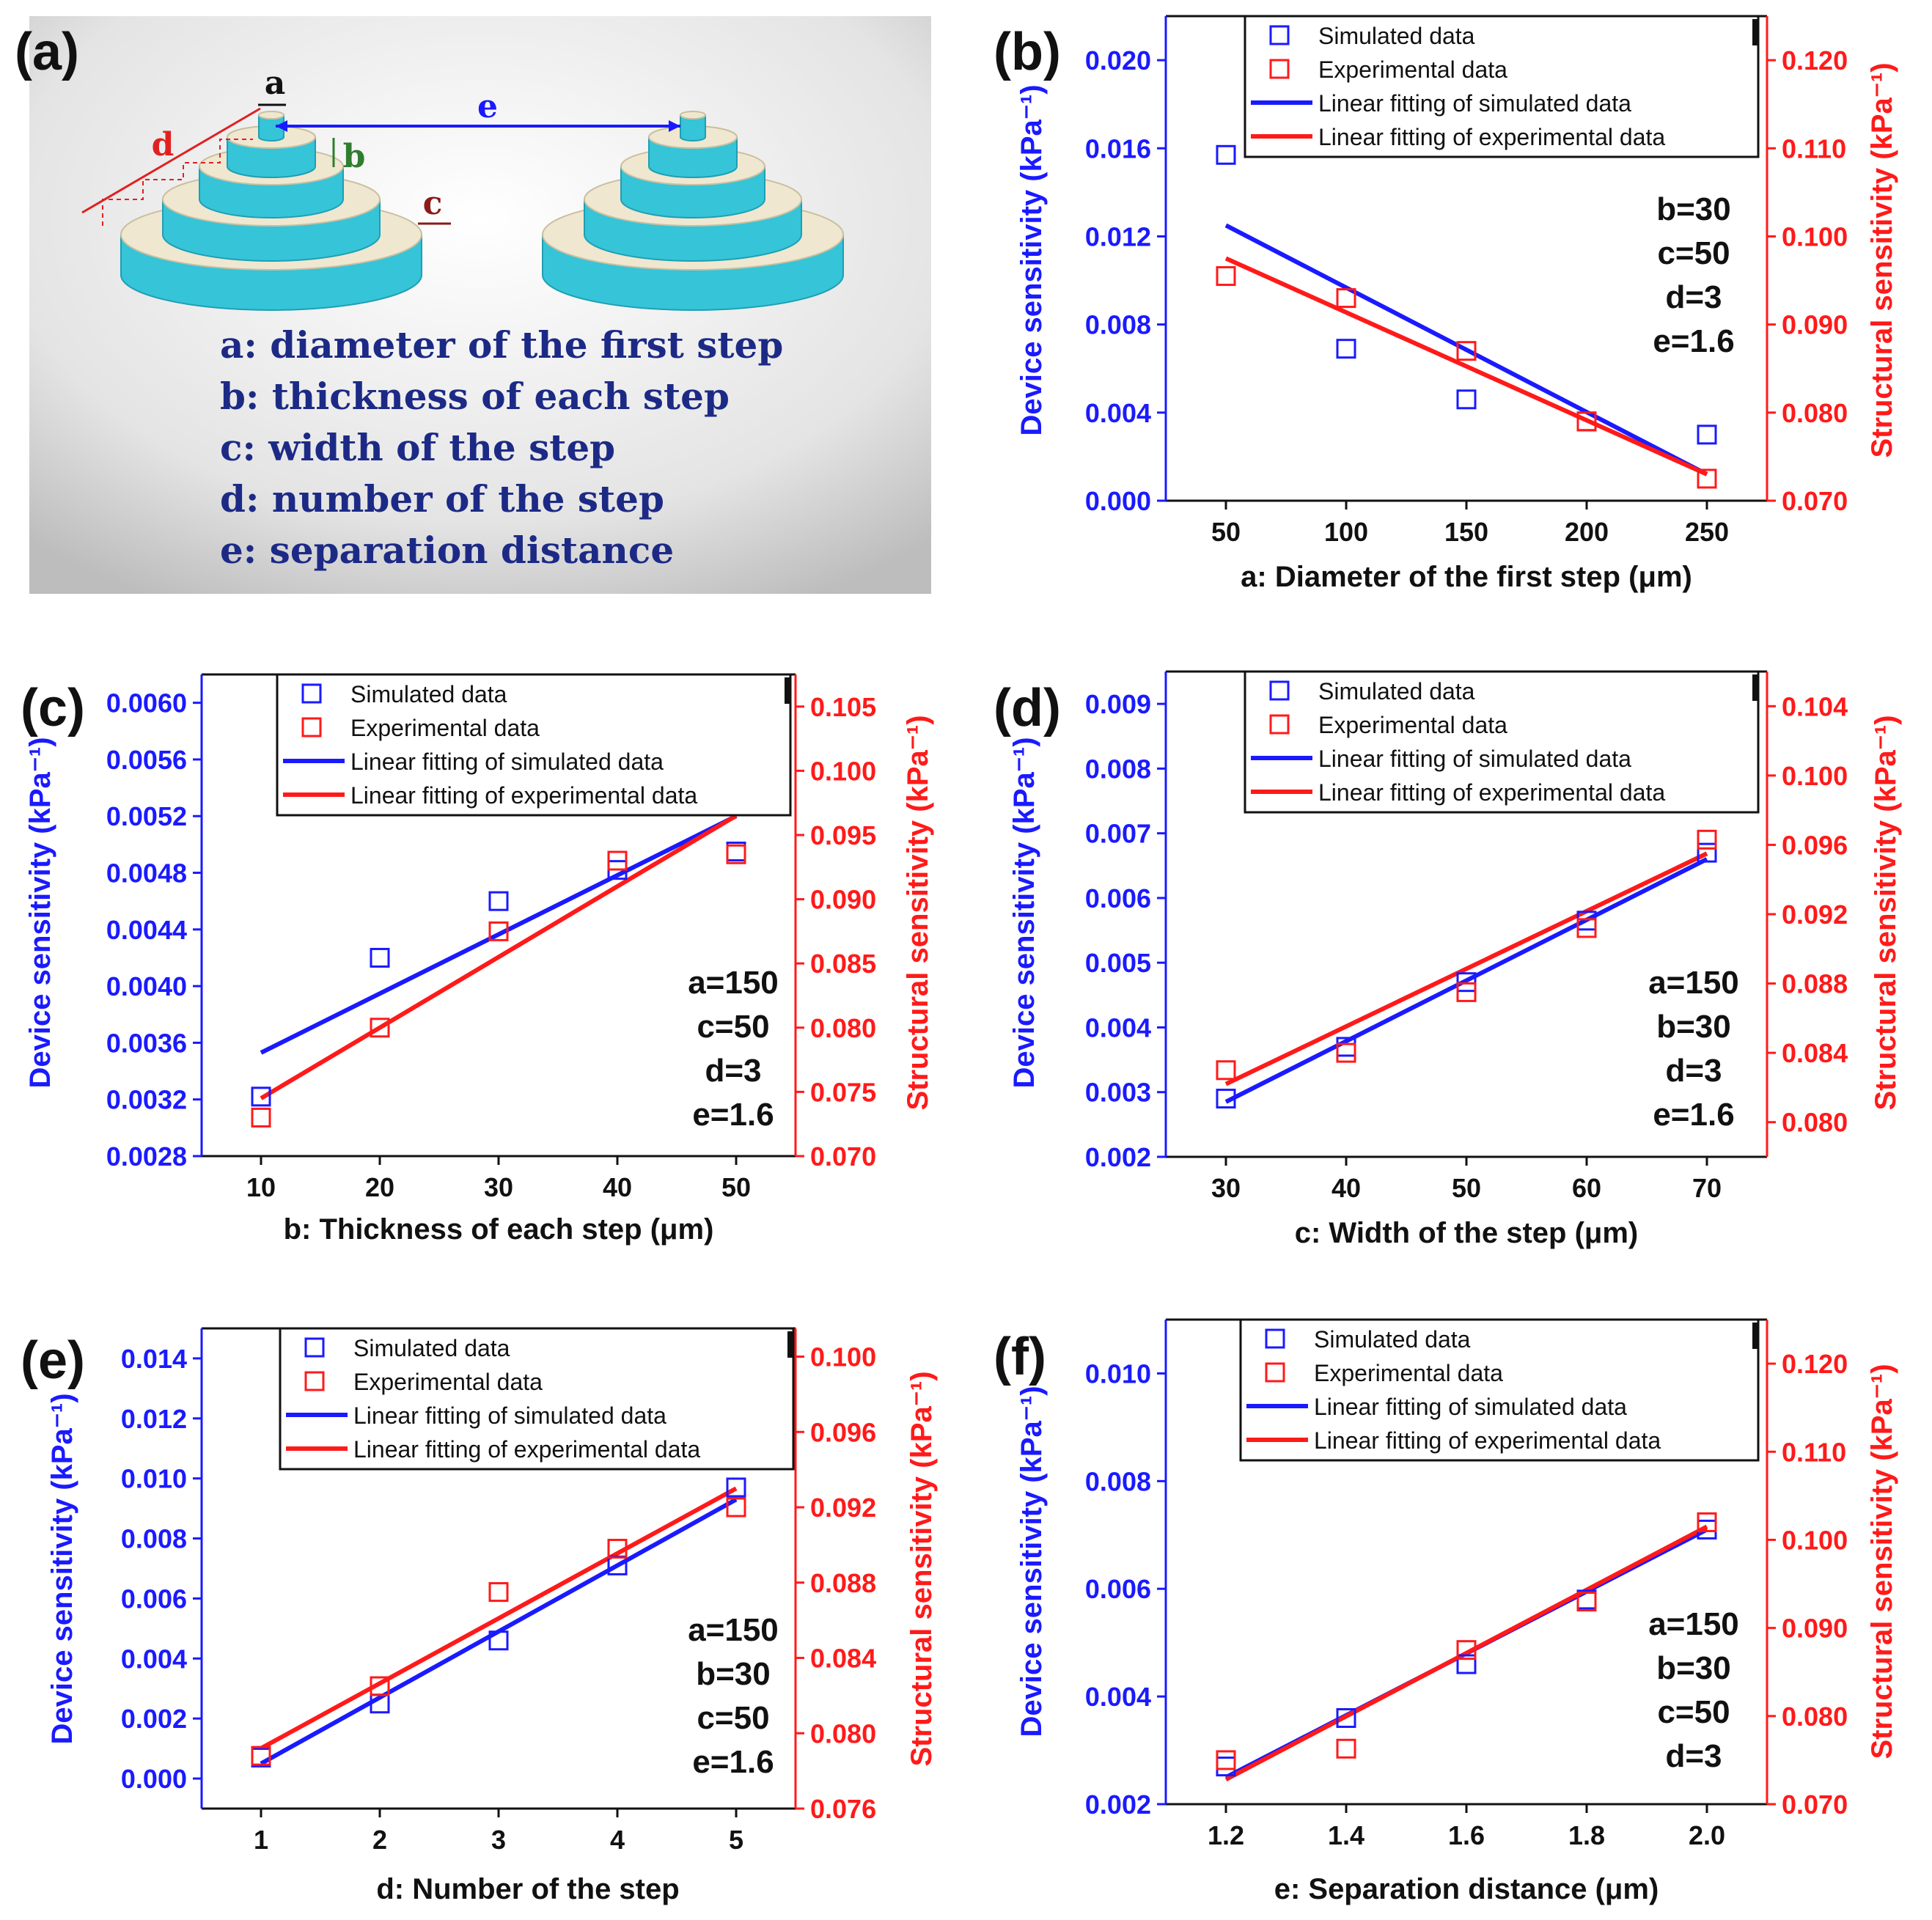  I want to click on y-tick-label-left: 0.007, so click(1118, 834).